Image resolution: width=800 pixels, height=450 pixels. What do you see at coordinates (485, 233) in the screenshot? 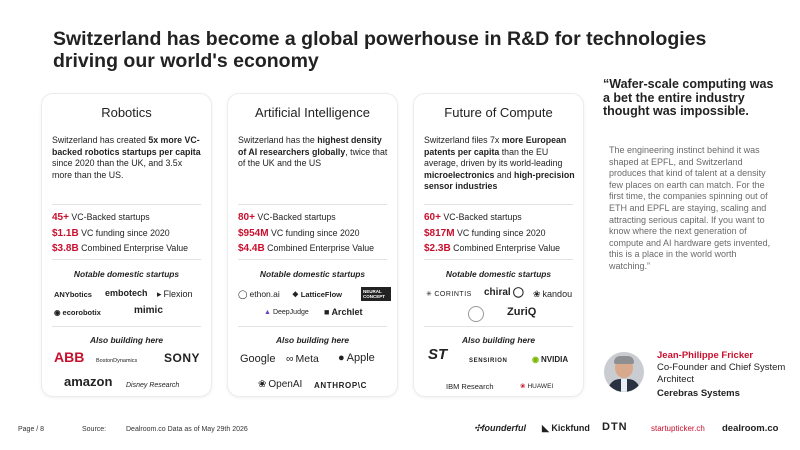
I see `stat-funding: $817M VC funding since 2020` at bounding box center [485, 233].